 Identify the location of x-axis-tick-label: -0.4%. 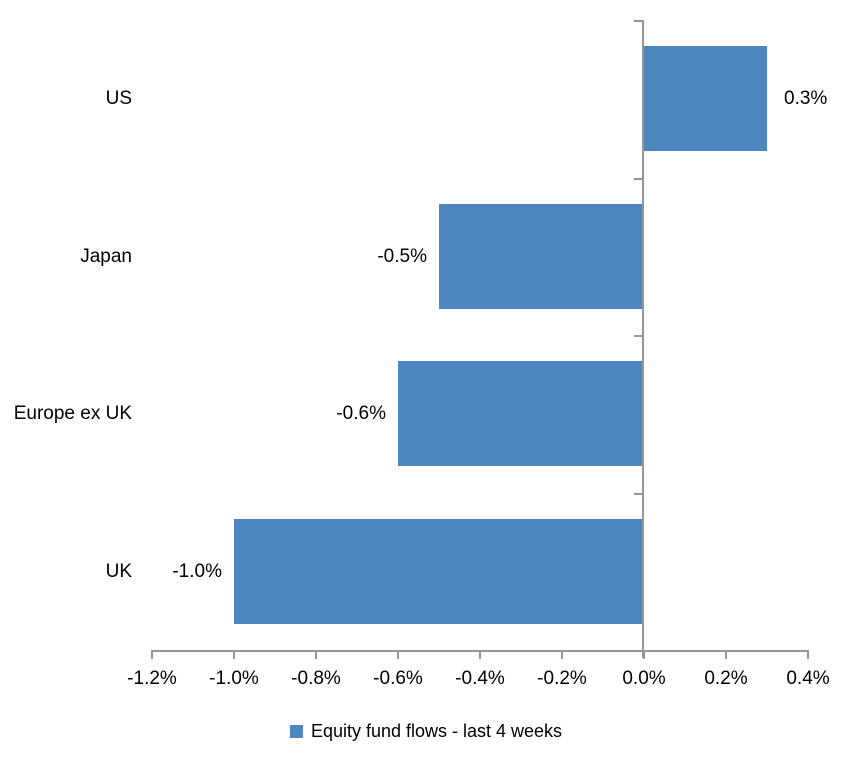
(480, 678).